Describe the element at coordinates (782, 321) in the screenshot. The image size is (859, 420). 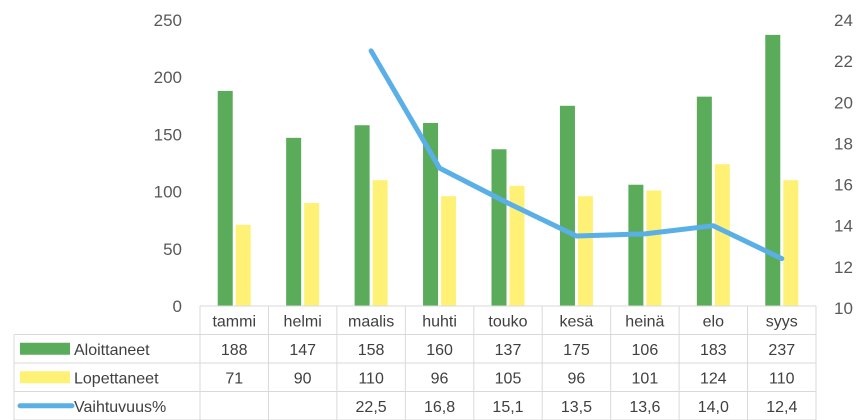
I see `category-label: syys` at that location.